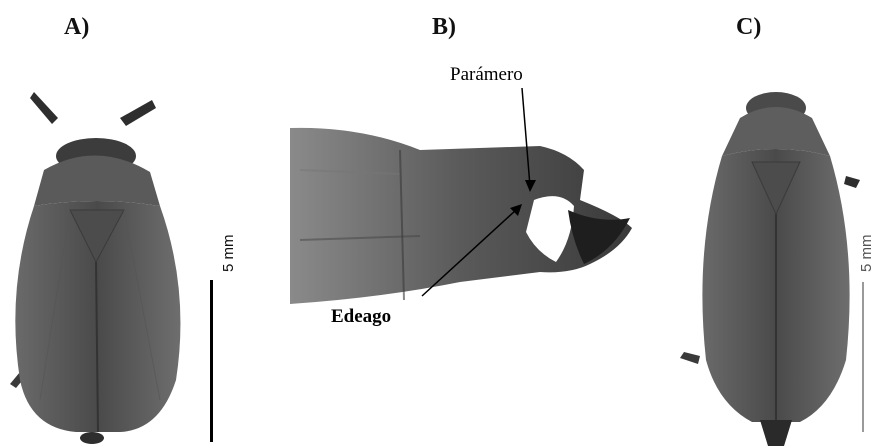  Describe the element at coordinates (486, 74) in the screenshot. I see `paramero-label: Parámero` at that location.